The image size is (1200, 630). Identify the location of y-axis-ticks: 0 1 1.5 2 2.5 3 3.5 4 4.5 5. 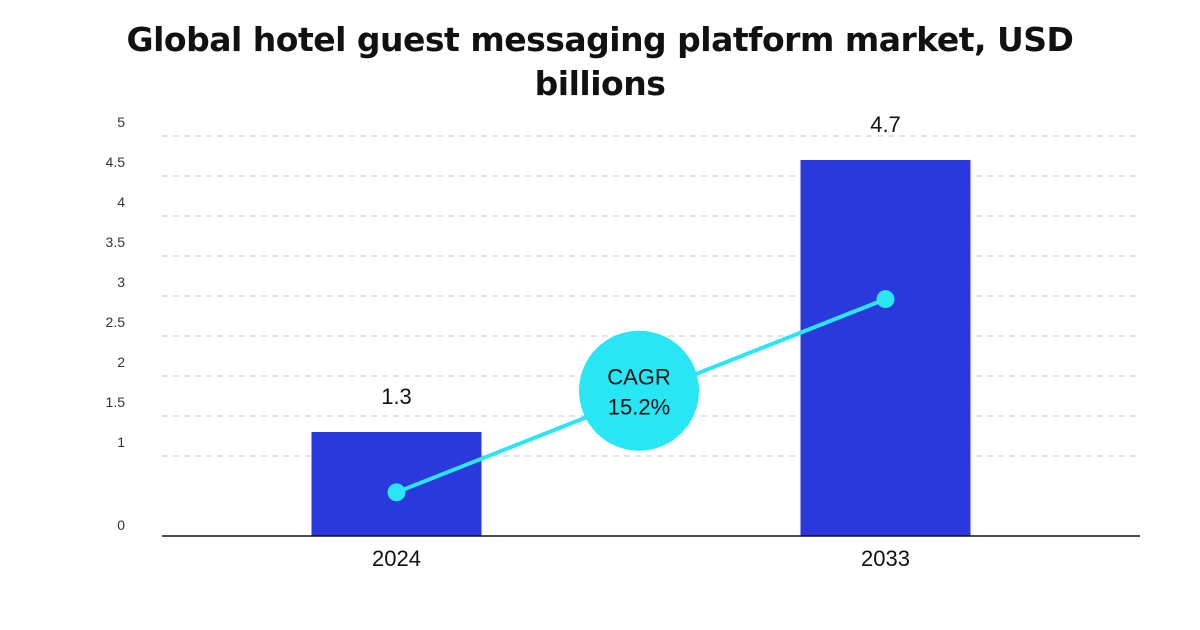
(116, 323).